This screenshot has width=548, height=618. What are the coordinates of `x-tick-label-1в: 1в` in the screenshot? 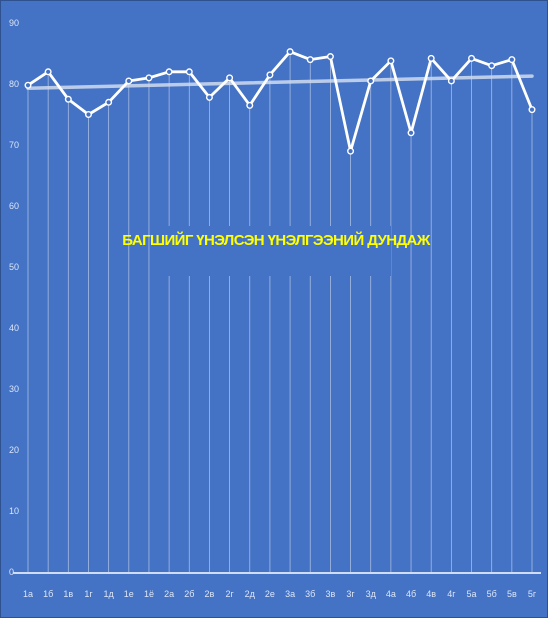 It's located at (68, 594).